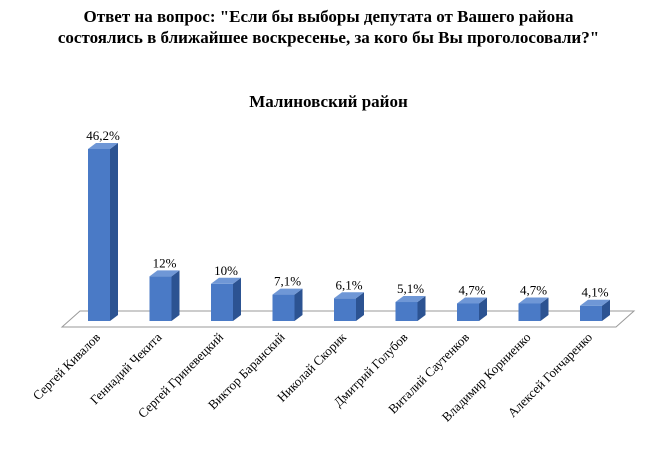  What do you see at coordinates (226, 270) in the screenshot?
I see `data-label: 10%` at bounding box center [226, 270].